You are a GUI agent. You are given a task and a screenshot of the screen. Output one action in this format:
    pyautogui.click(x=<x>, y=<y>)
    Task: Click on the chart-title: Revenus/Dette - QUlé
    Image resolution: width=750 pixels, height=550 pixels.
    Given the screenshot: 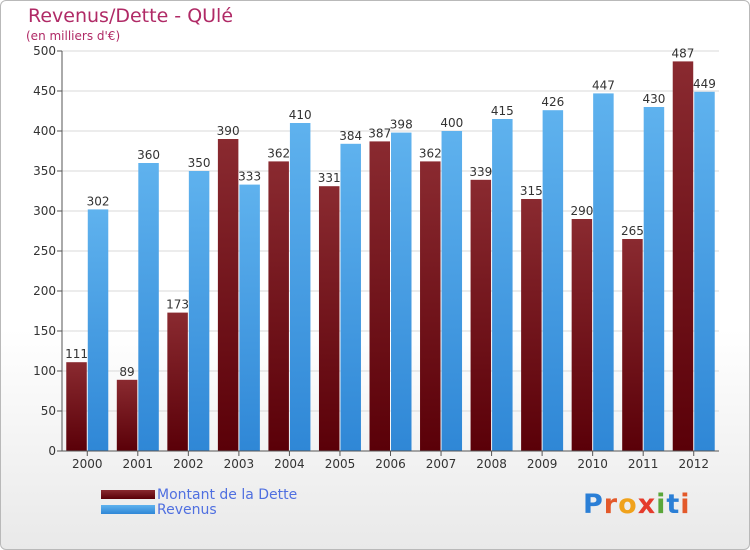 What is the action you would take?
    pyautogui.click(x=131, y=16)
    